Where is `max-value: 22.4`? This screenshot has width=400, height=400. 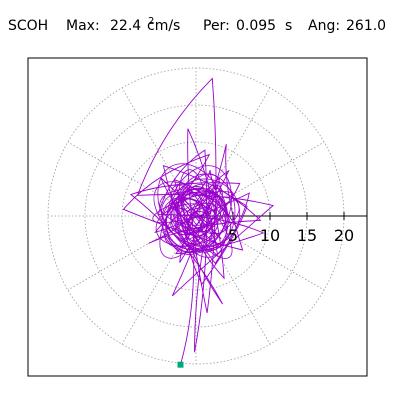 max-value: 22.4 is located at coordinates (126, 26).